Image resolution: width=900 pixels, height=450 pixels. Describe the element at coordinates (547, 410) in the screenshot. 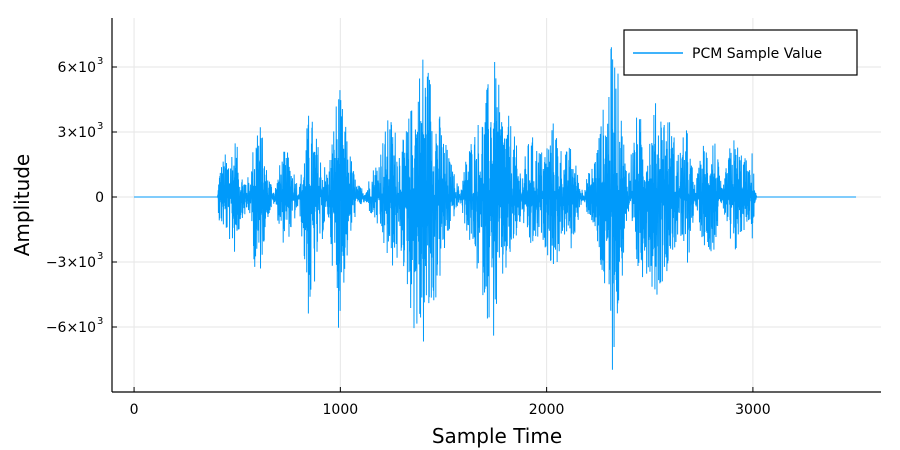

I see `x-tick-label: 2000` at that location.